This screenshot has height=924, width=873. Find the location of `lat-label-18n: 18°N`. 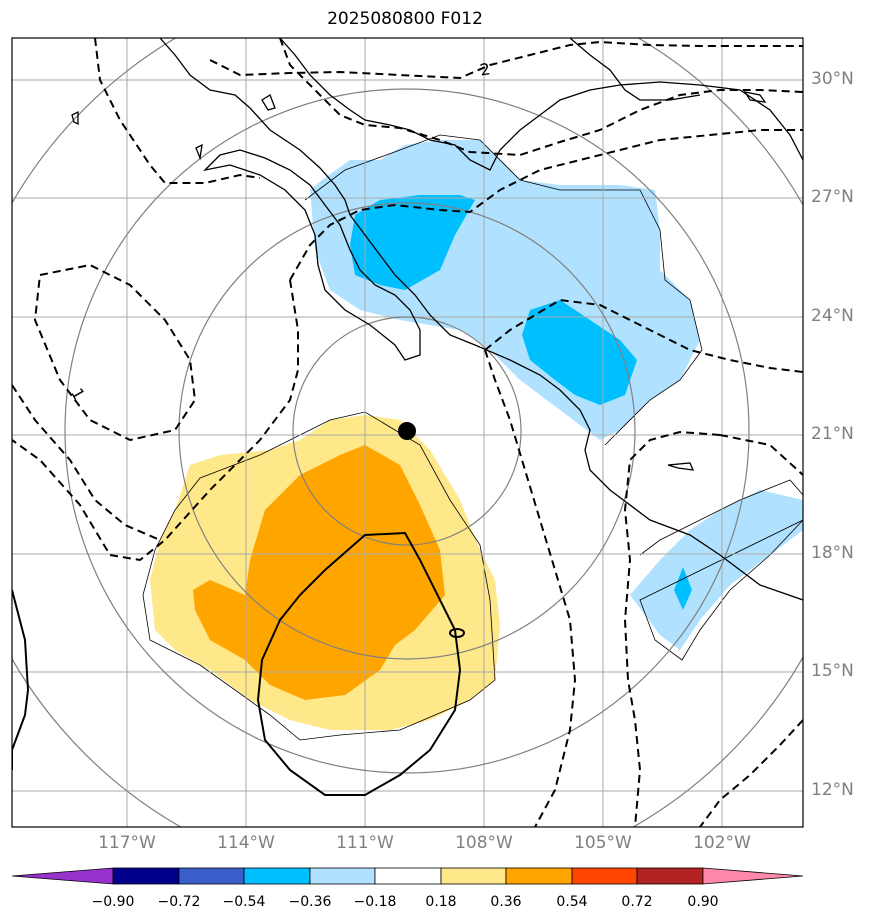

lat-label-18n: 18°N is located at coordinates (832, 553).